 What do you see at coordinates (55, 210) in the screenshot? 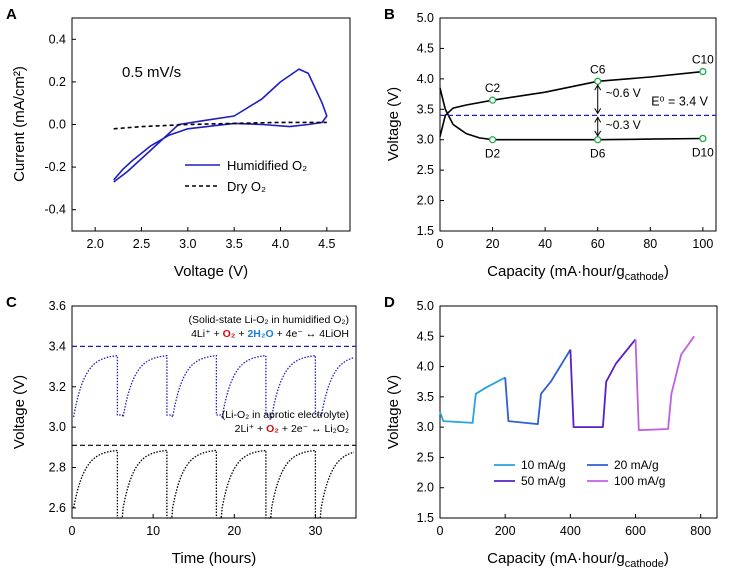
I see `panel-a-ytick-label: -0.4` at bounding box center [55, 210].